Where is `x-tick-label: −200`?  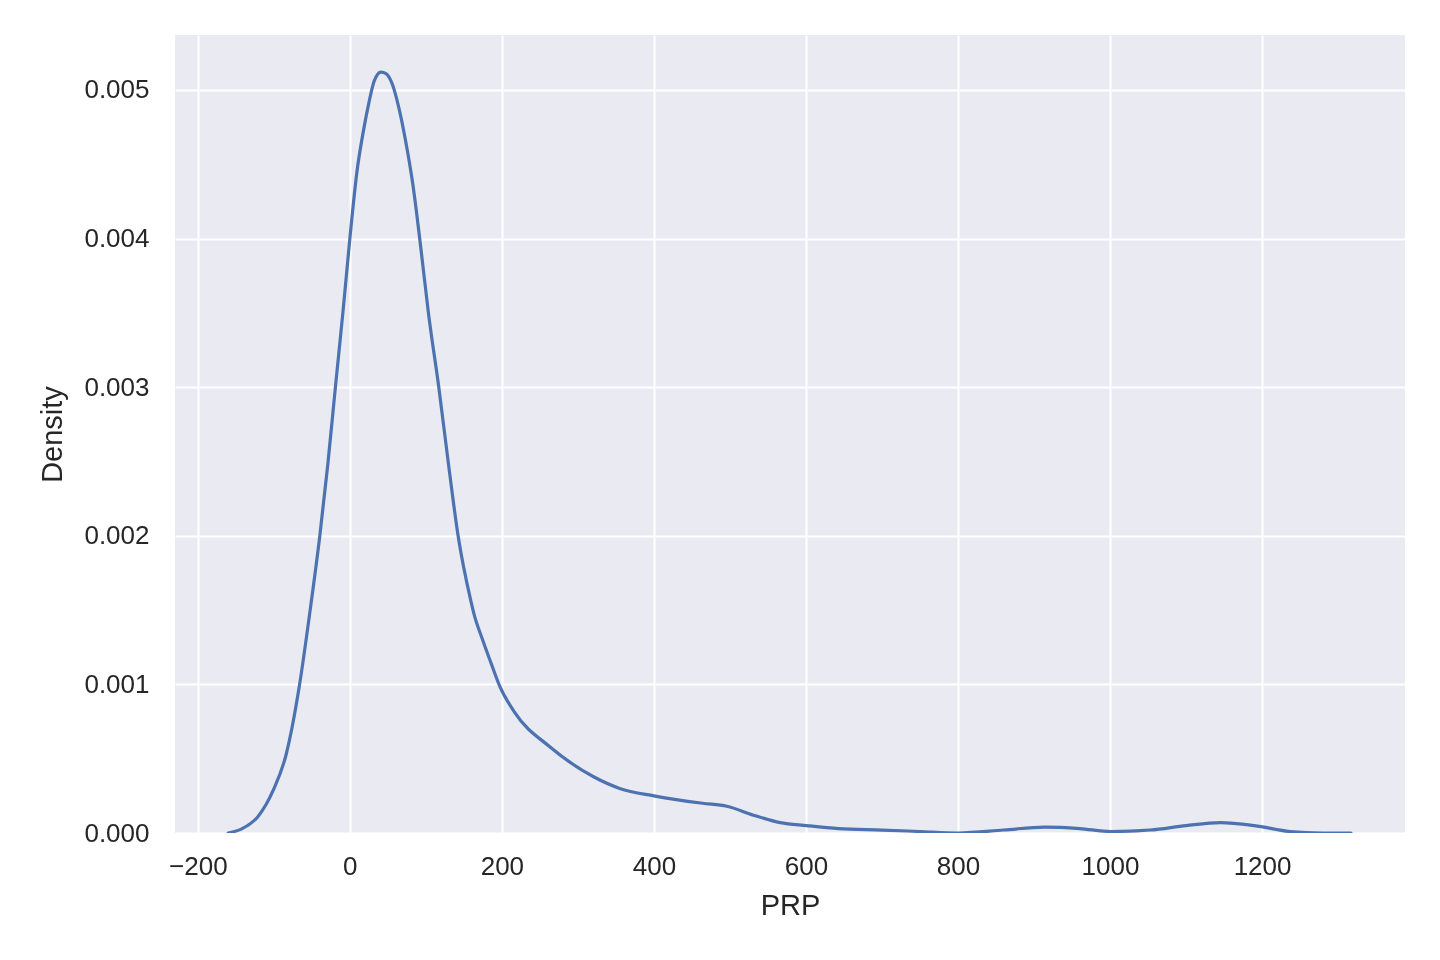 x-tick-label: −200 is located at coordinates (198, 865).